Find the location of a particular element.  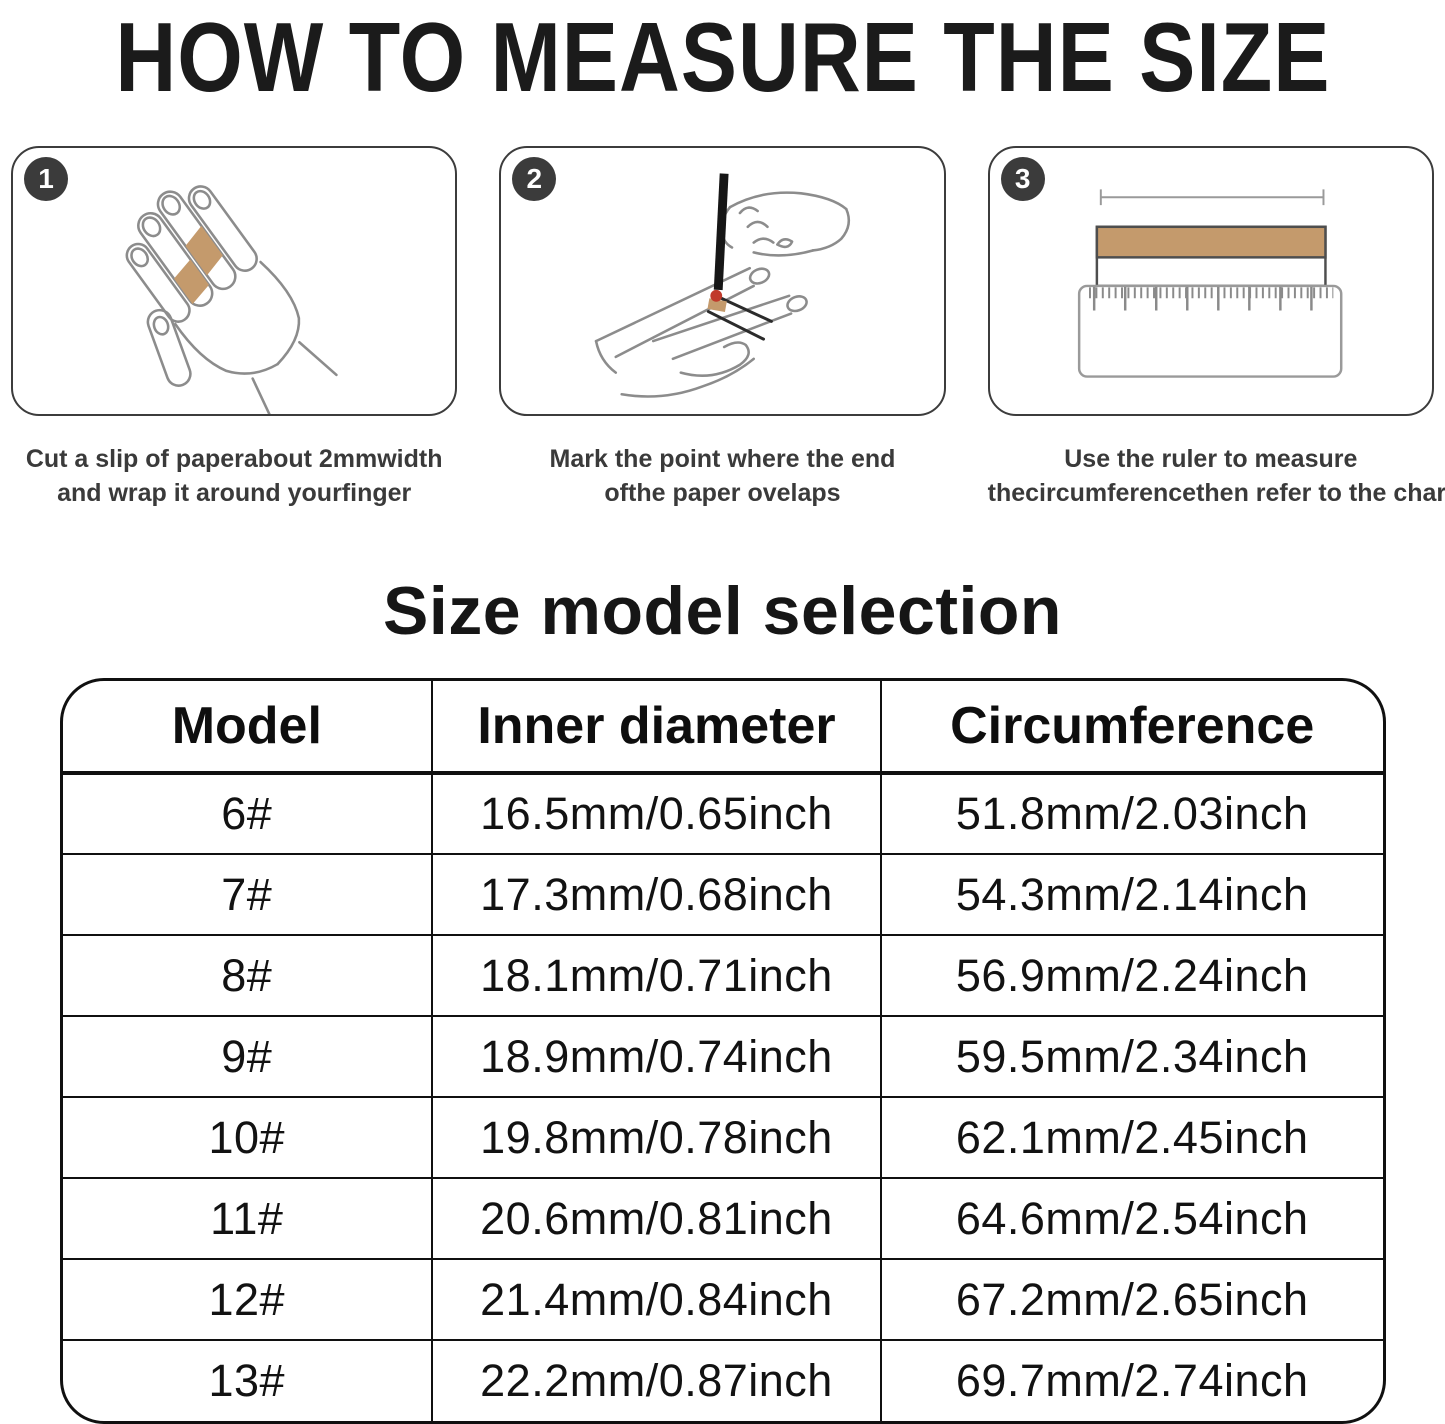

inner-diameter-cell: 16.5mm/0.65inch is located at coordinates (656, 813).